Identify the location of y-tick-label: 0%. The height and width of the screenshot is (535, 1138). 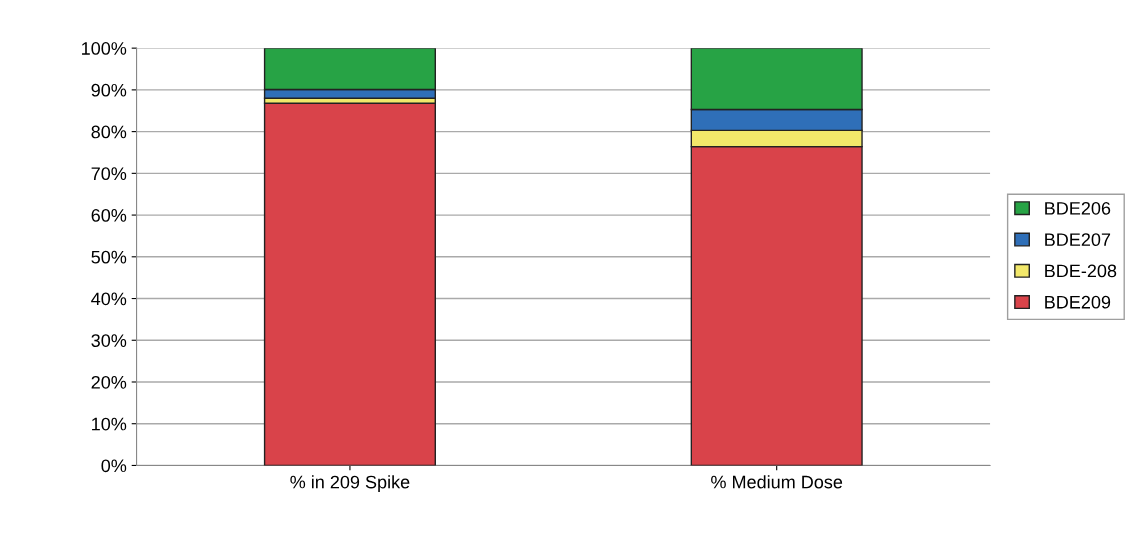
(114, 466).